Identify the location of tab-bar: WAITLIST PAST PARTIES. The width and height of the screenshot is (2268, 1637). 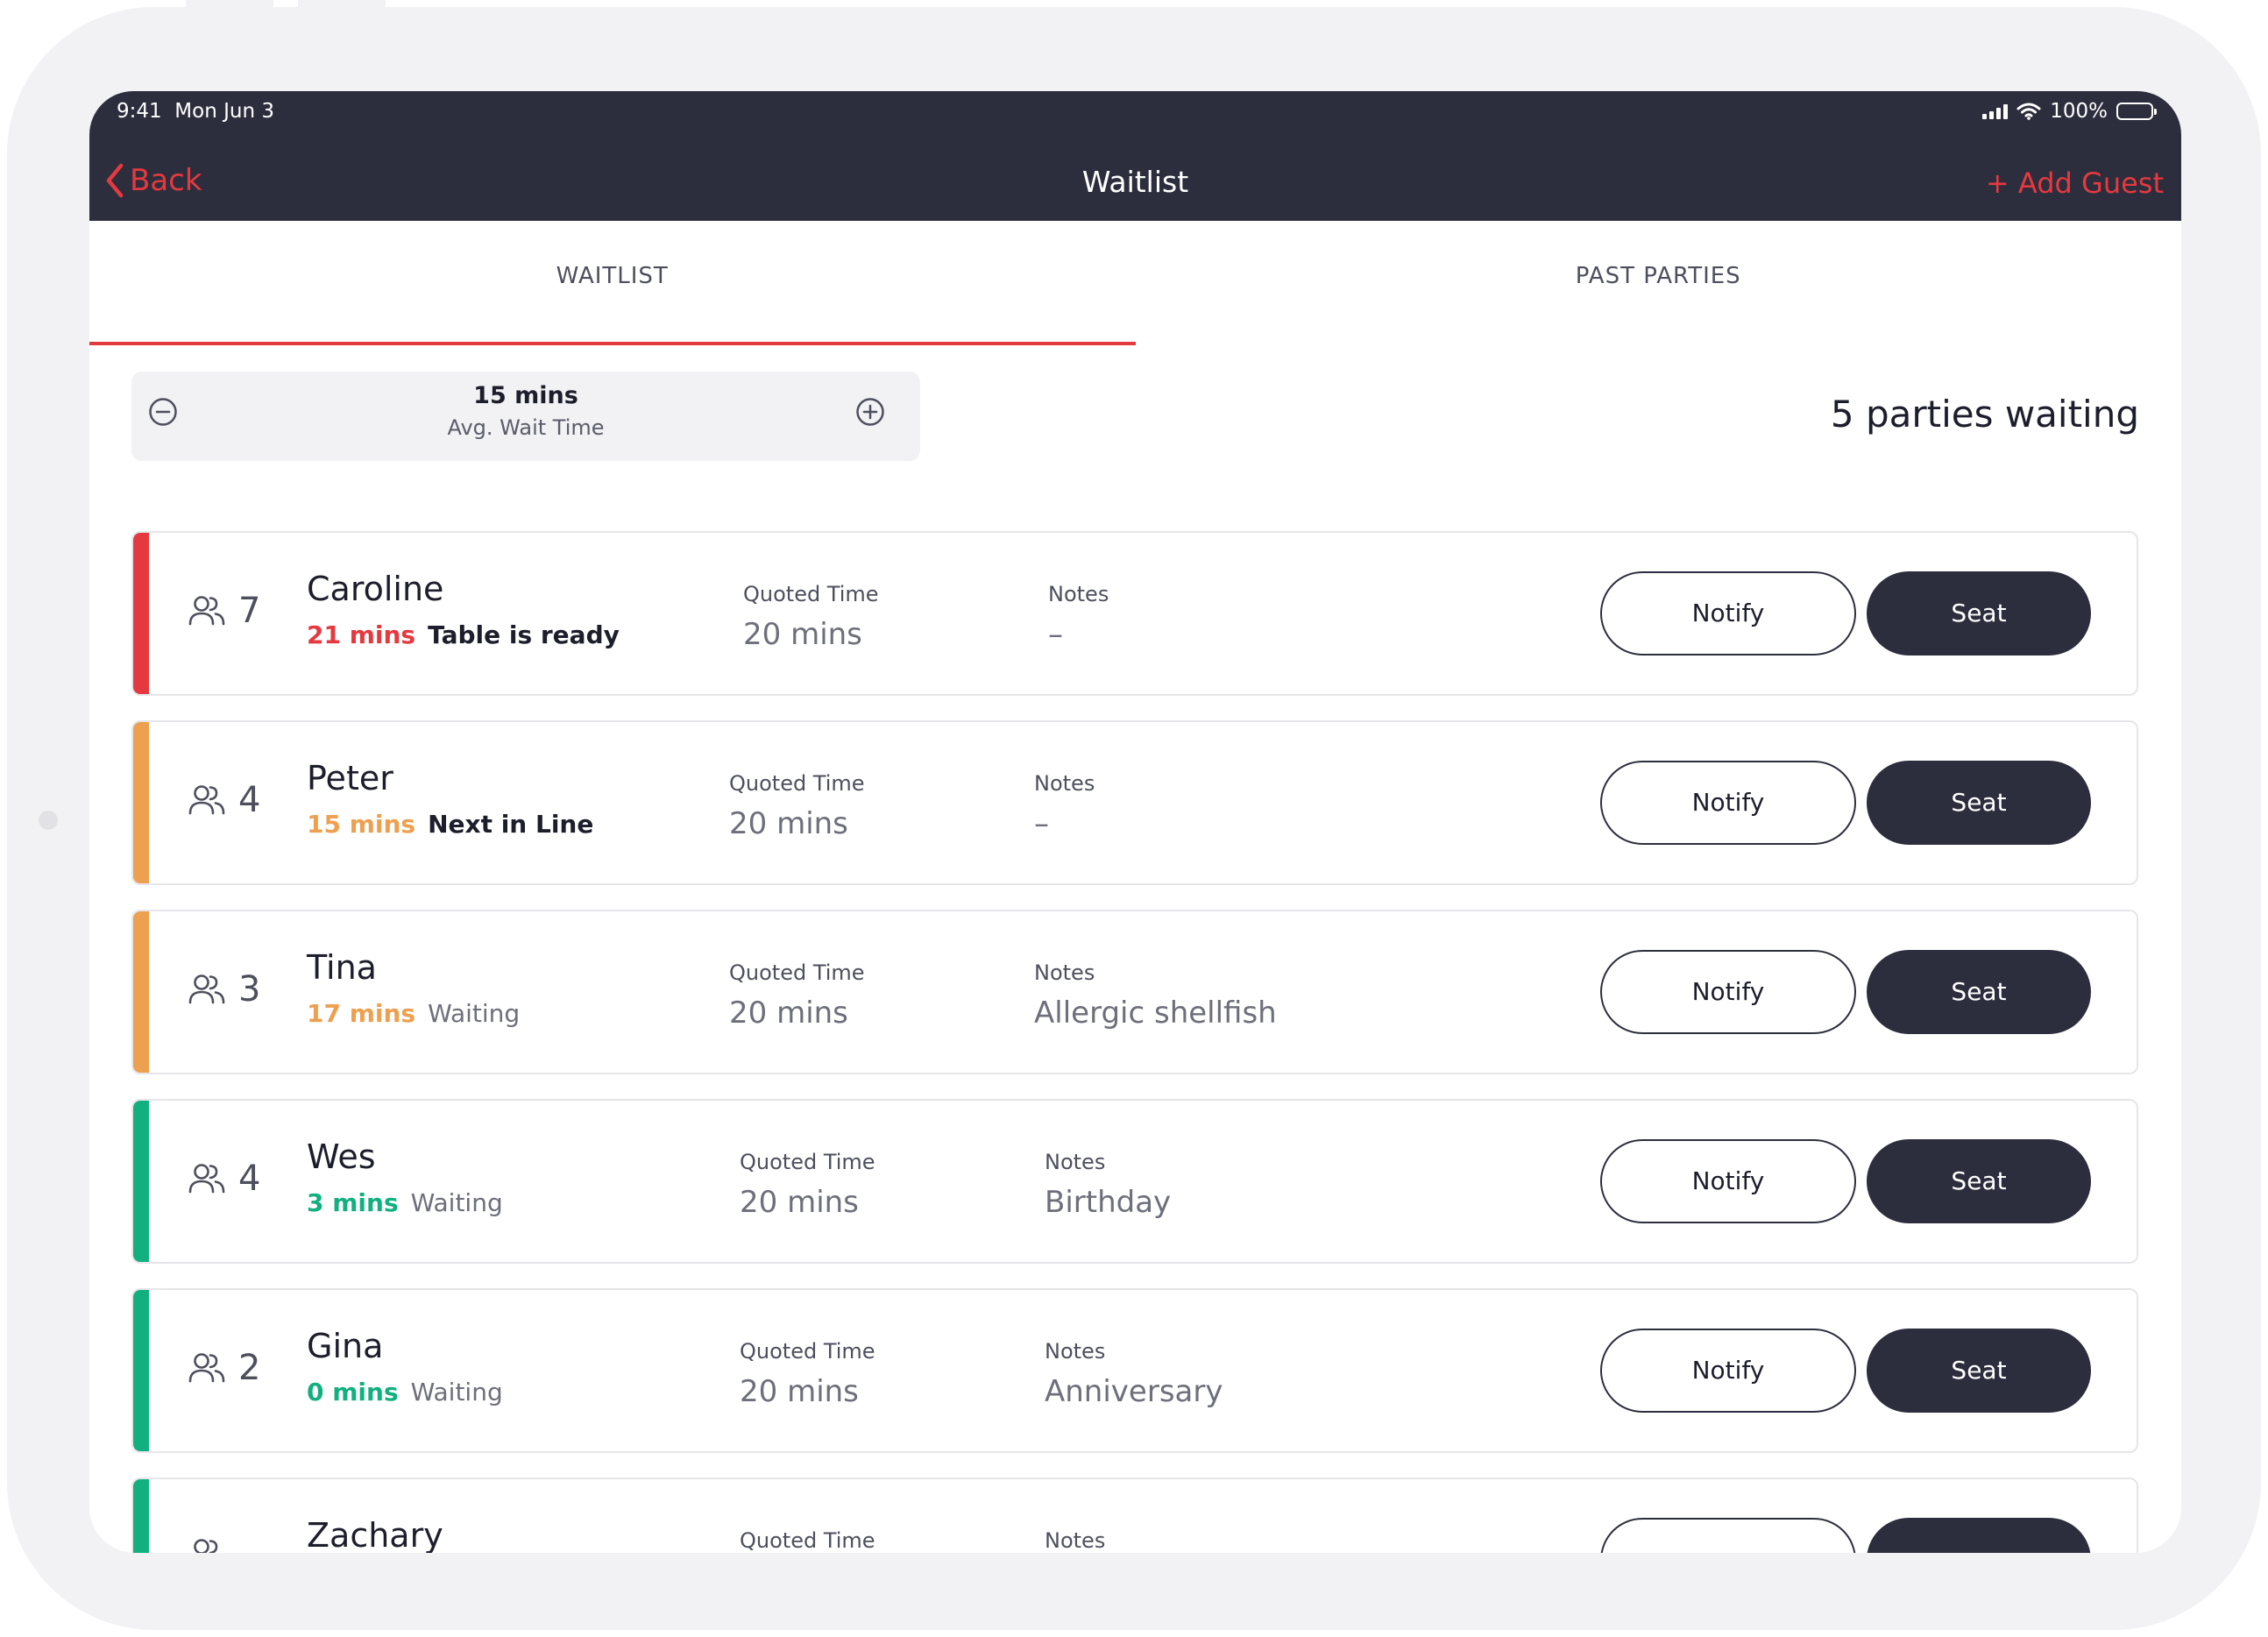
(1135, 283).